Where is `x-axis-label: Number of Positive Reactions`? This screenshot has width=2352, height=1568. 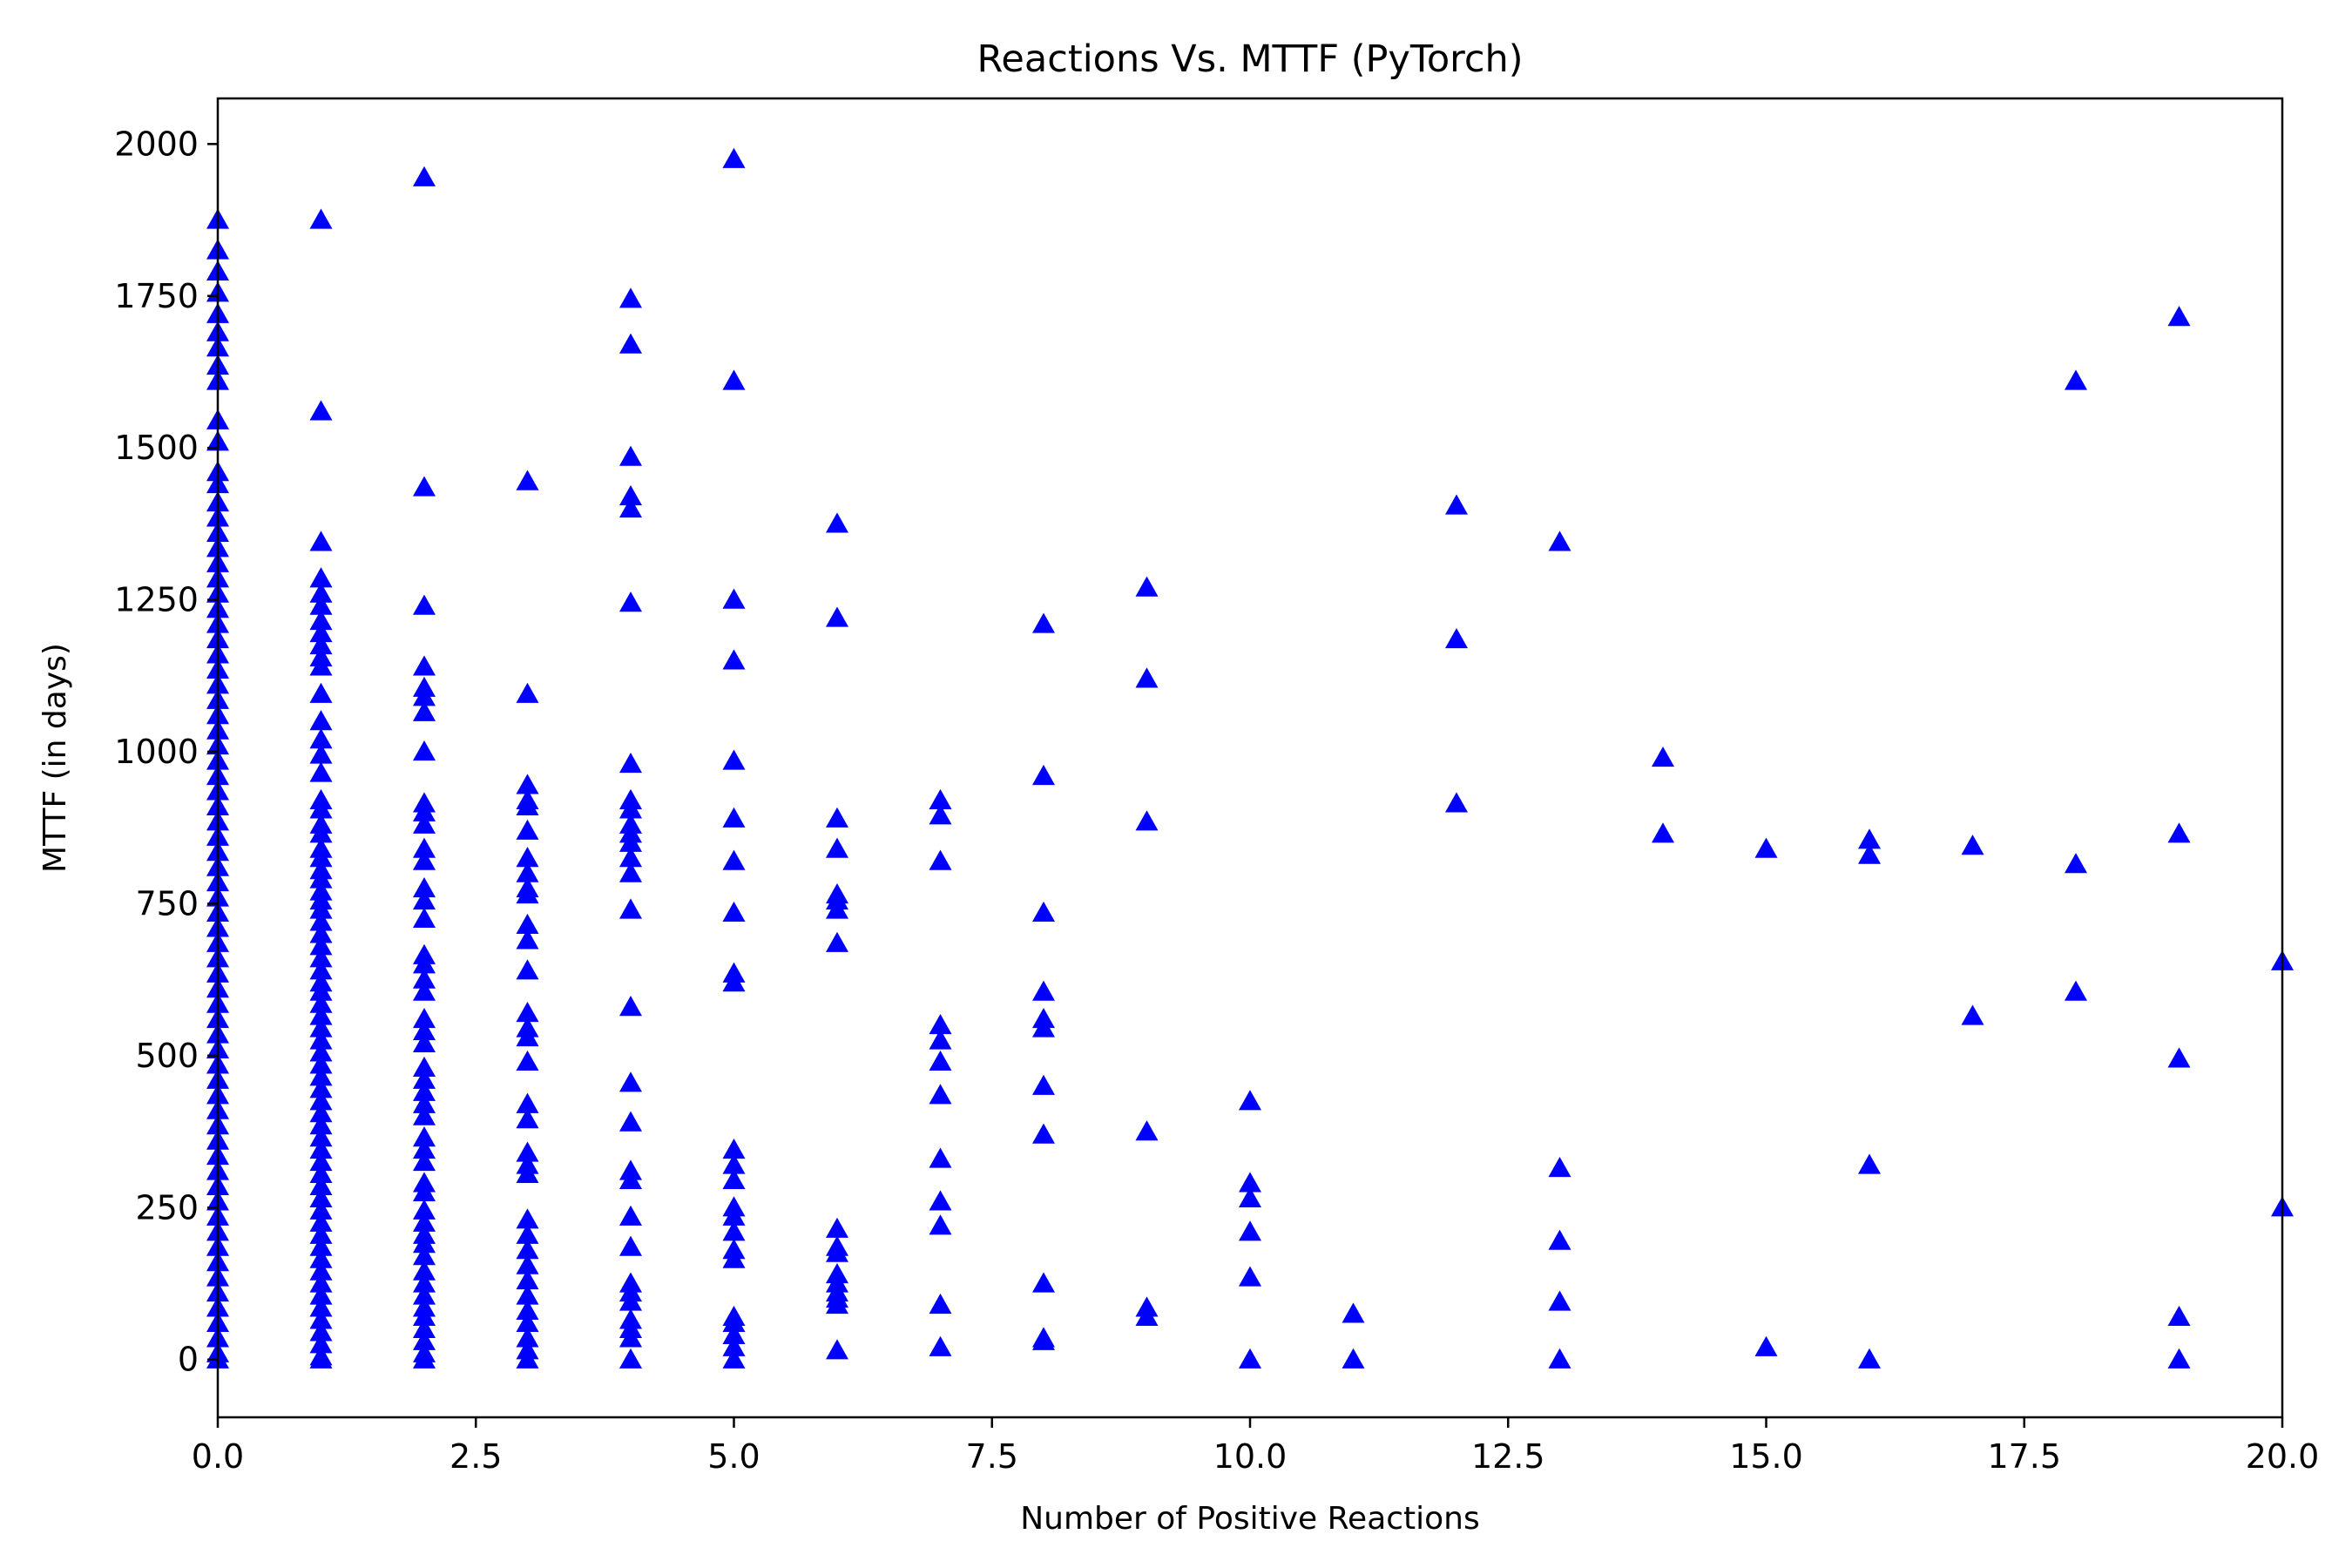
x-axis-label: Number of Positive Reactions is located at coordinates (1250, 1519).